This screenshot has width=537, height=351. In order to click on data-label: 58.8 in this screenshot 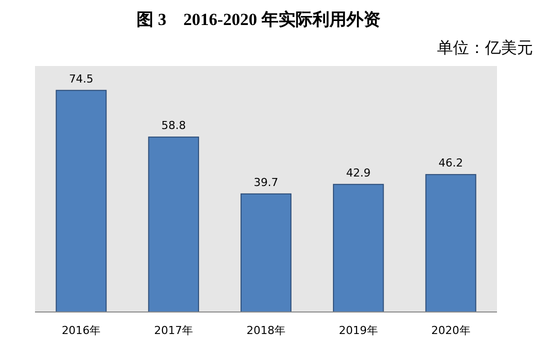, I will do `click(173, 125)`.